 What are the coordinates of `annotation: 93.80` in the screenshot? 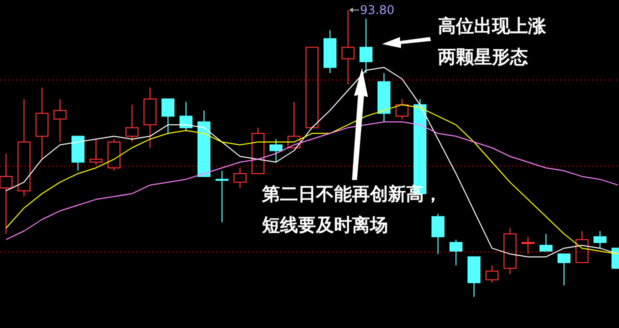 It's located at (377, 10).